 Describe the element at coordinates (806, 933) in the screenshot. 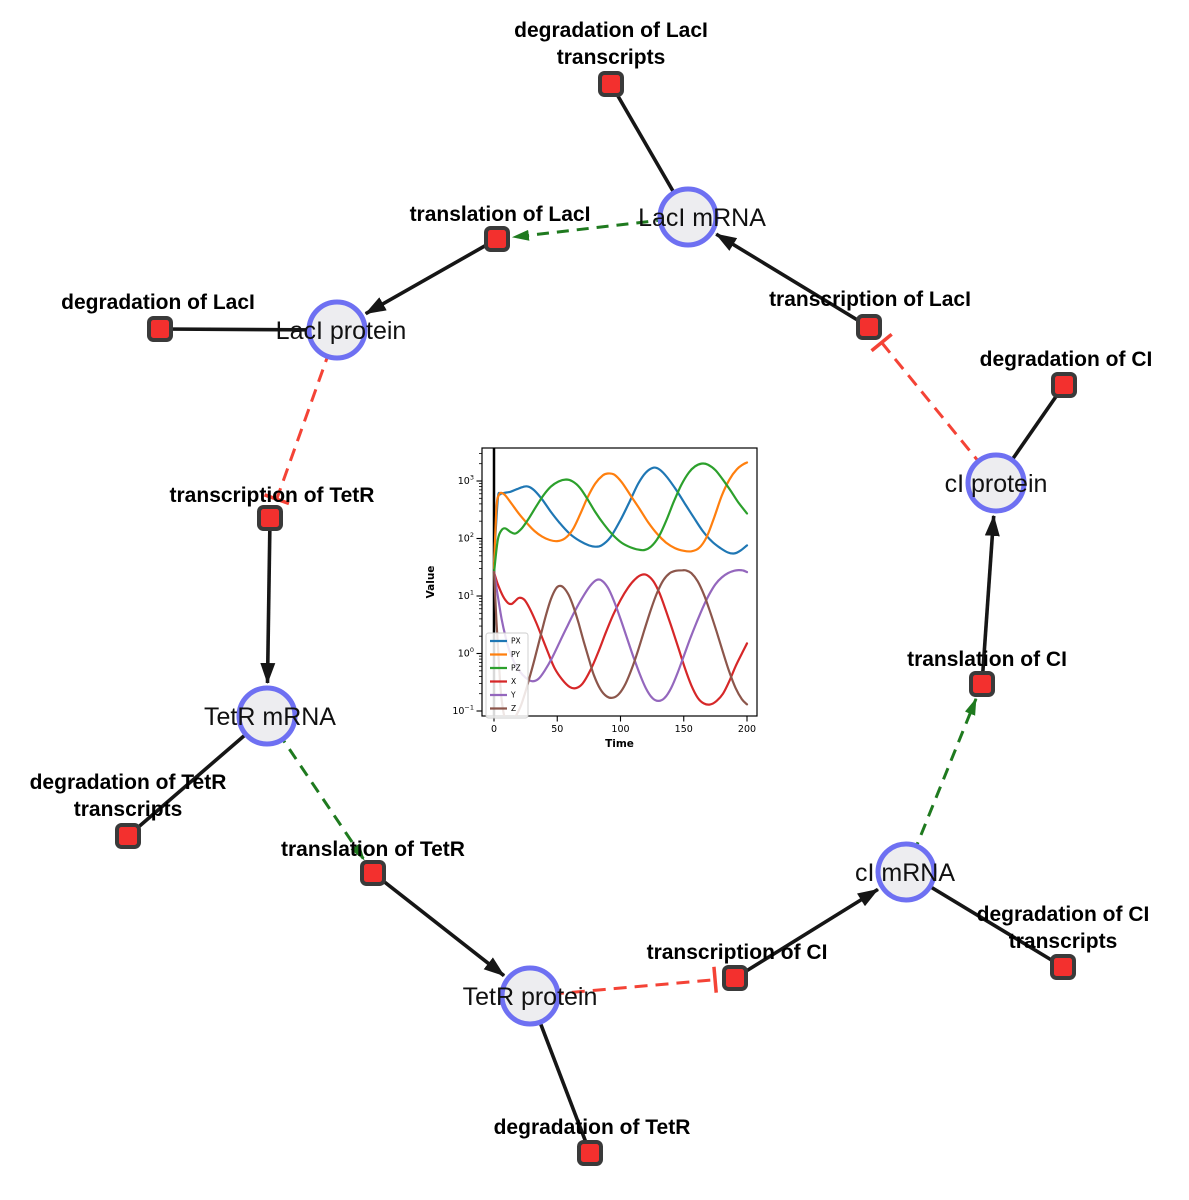

I see `edge-tx_ci-ci_mrna` at that location.